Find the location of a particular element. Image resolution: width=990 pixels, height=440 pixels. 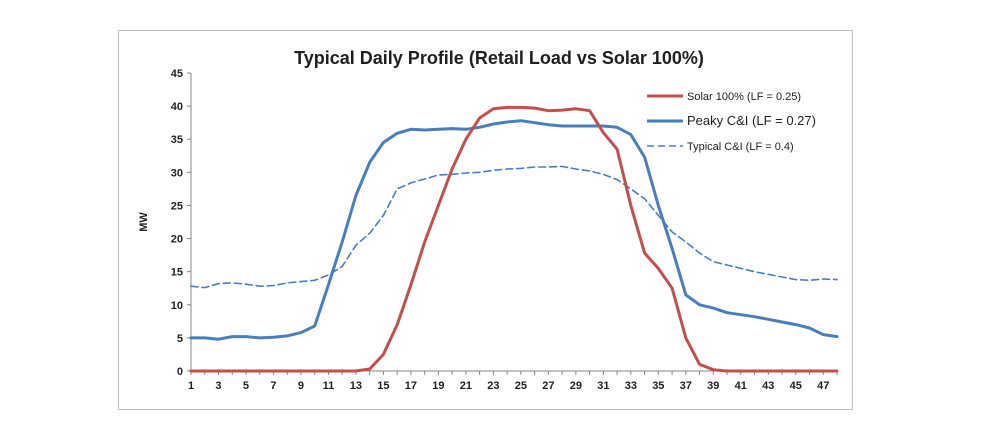

x-tick-label: 17 is located at coordinates (411, 386).